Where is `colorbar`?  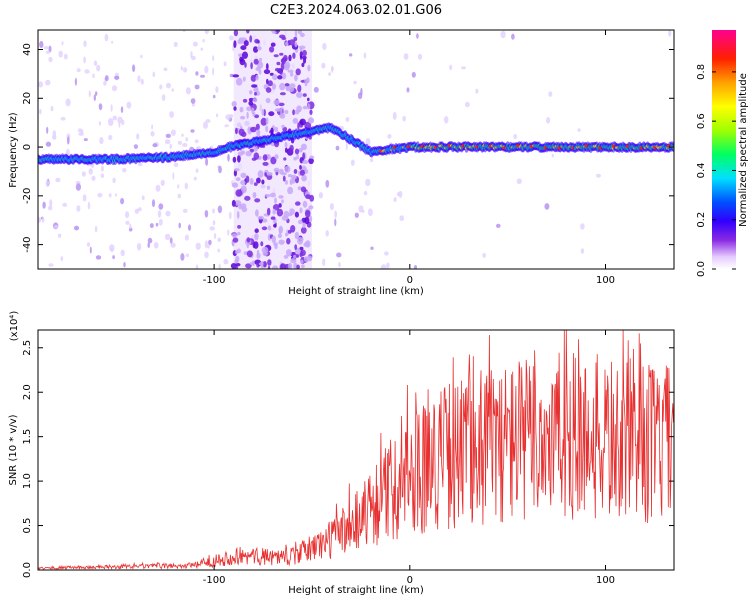 colorbar is located at coordinates (724, 149).